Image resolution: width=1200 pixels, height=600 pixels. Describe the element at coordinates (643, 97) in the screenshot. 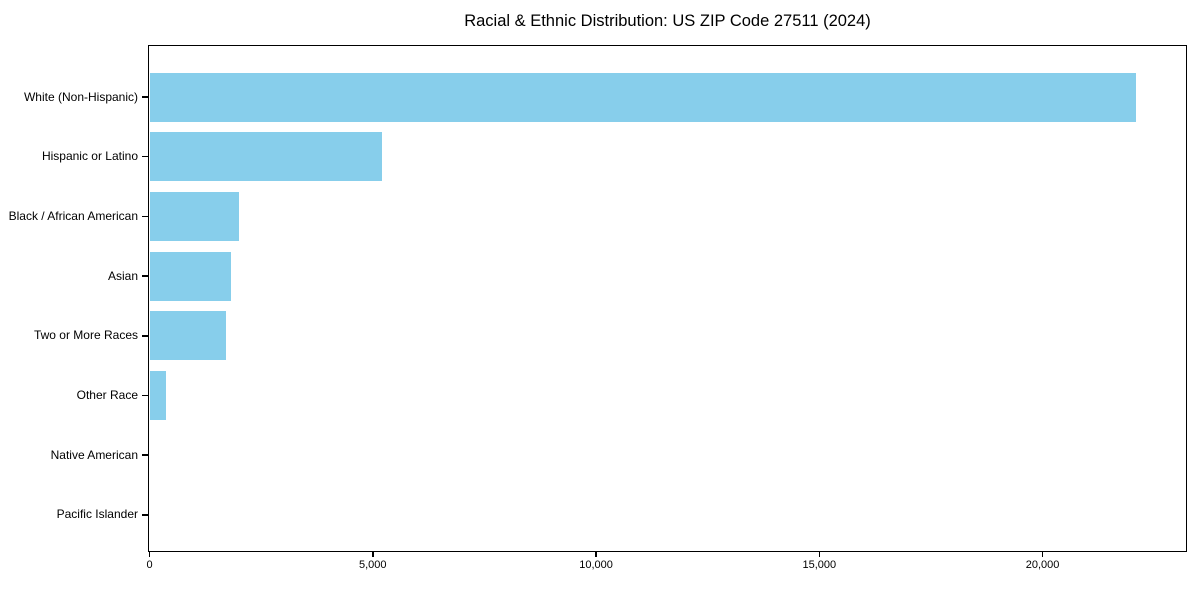

I see `bar-white-non-hispanic` at that location.